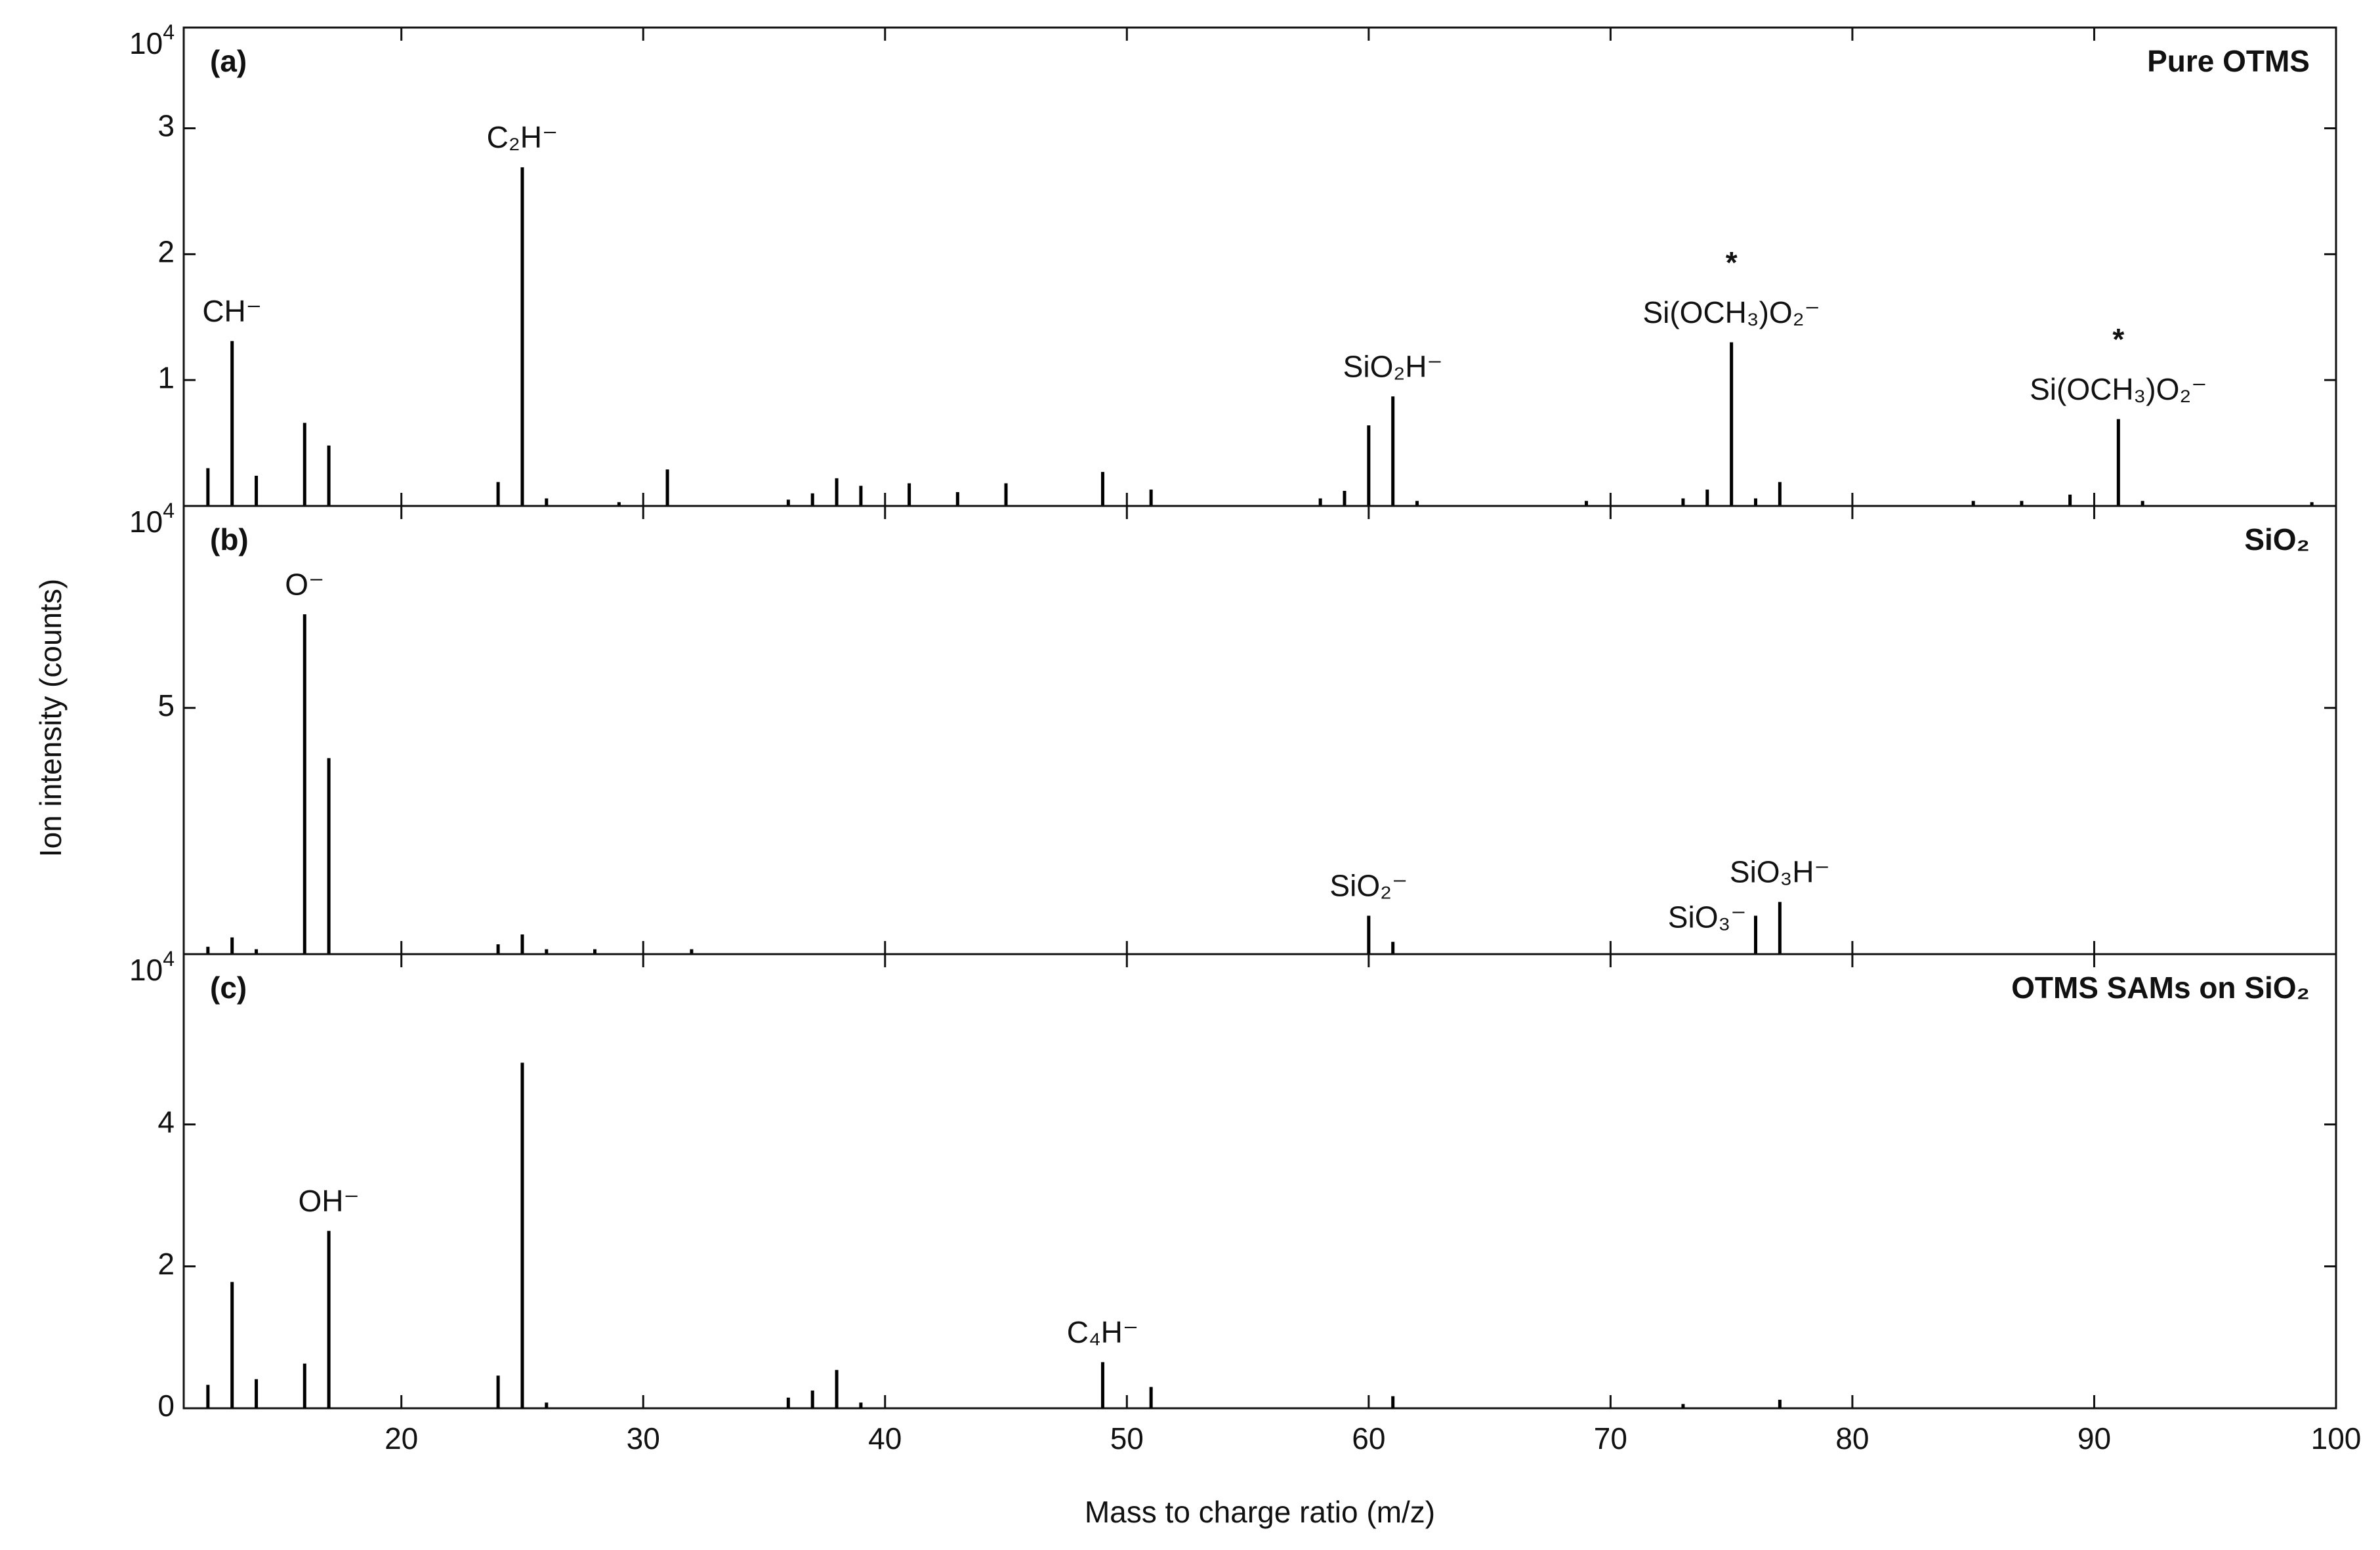  What do you see at coordinates (1852, 1438) in the screenshot?
I see `x-tick-label: 80` at bounding box center [1852, 1438].